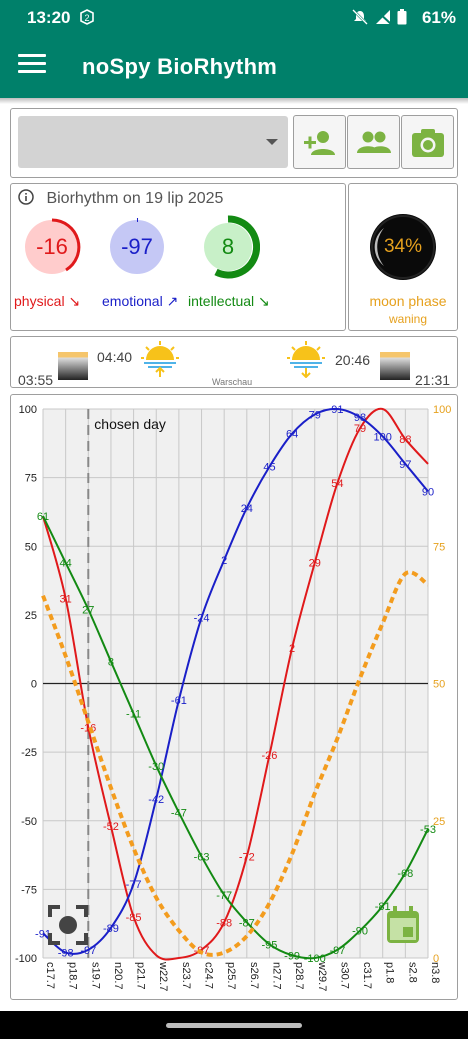  Describe the element at coordinates (160, 359) in the screenshot. I see `sunrise-icon` at that location.